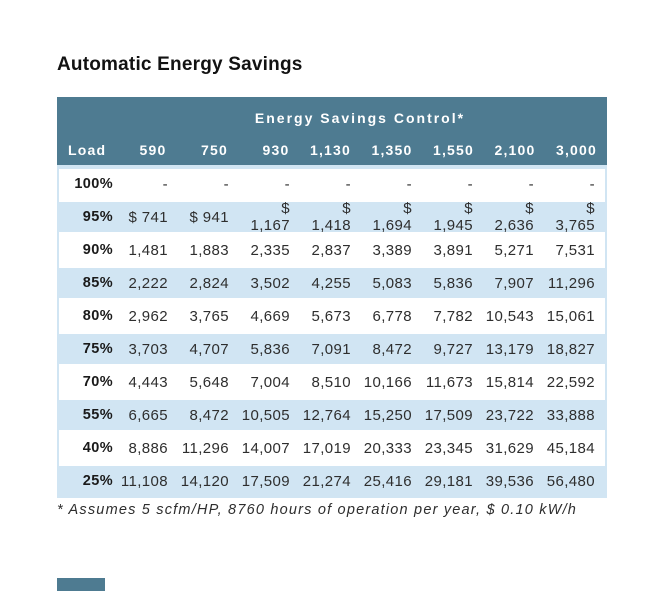  I want to click on value-cell: $ 1,418, so click(331, 217).